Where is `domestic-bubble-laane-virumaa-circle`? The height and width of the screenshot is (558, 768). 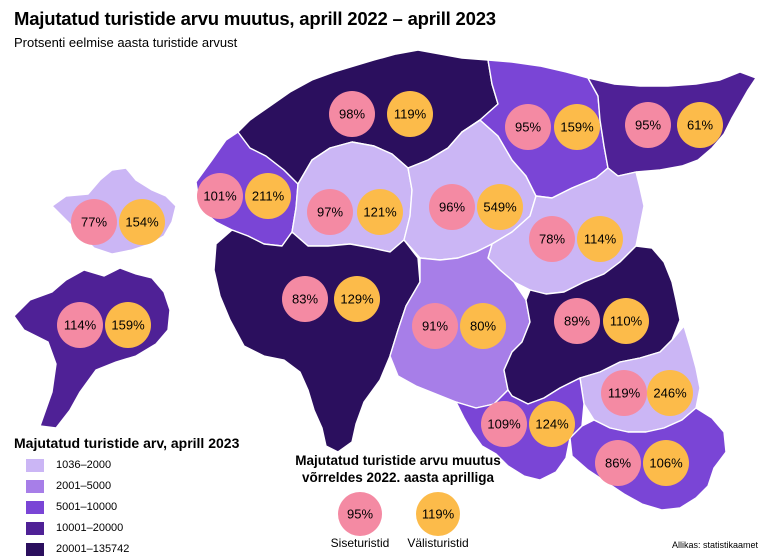
domestic-bubble-laane-virumaa-circle is located at coordinates (528, 127).